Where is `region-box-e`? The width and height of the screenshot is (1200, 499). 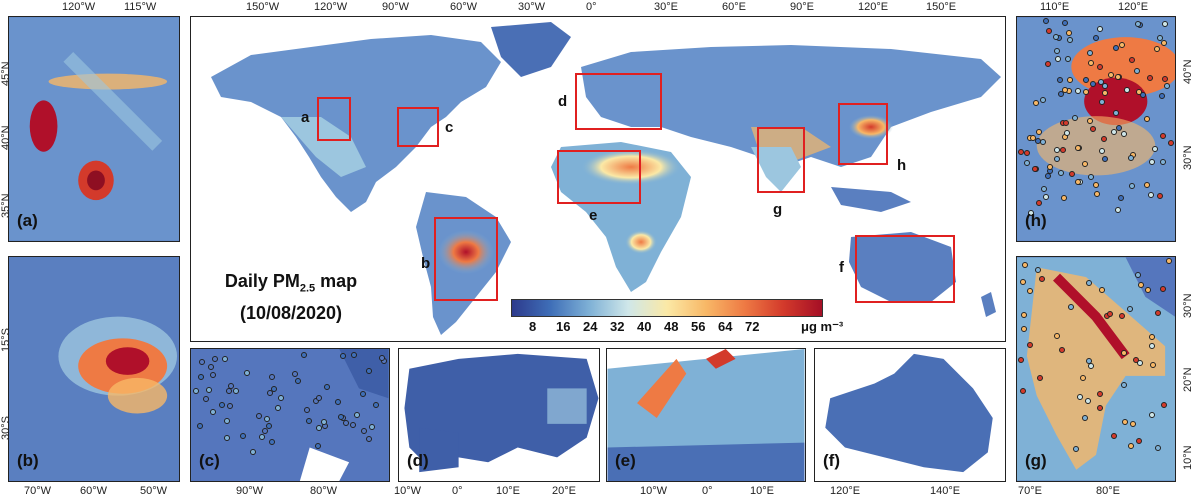
region-box-e is located at coordinates (599, 177).